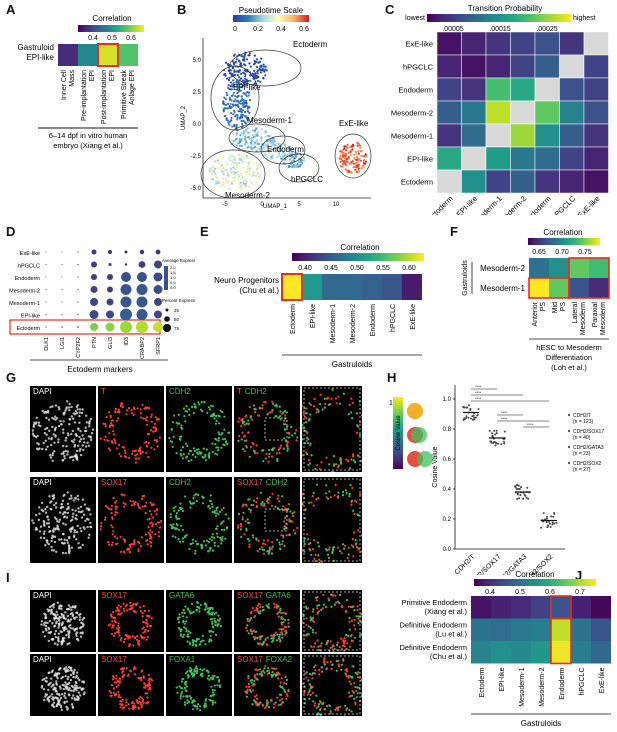 The height and width of the screenshot is (732, 617). What do you see at coordinates (332, 429) in the screenshot?
I see `micrograph-image` at bounding box center [332, 429].